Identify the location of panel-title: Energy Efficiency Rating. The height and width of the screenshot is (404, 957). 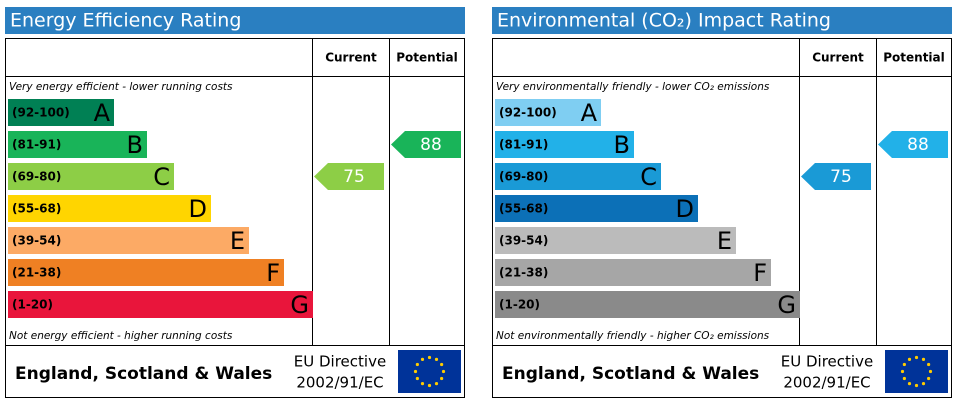
(125, 21).